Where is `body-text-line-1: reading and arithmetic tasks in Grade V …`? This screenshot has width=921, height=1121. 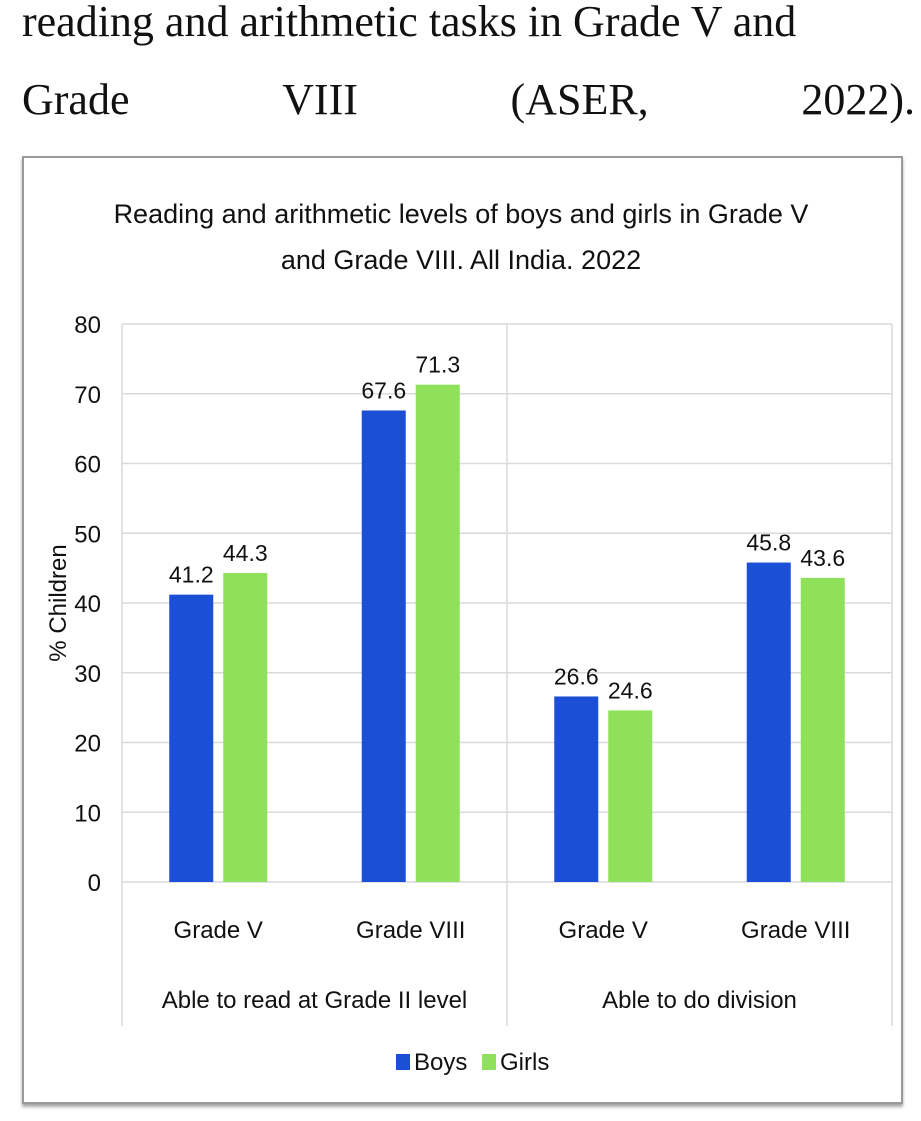 body-text-line-1: reading and arithmetic tasks in Grade V … is located at coordinates (409, 23).